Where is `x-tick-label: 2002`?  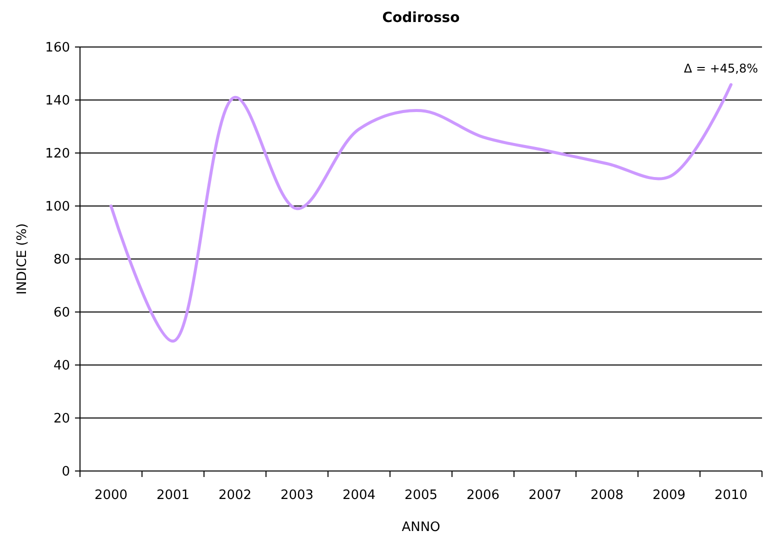
x-tick-label: 2002 is located at coordinates (235, 495).